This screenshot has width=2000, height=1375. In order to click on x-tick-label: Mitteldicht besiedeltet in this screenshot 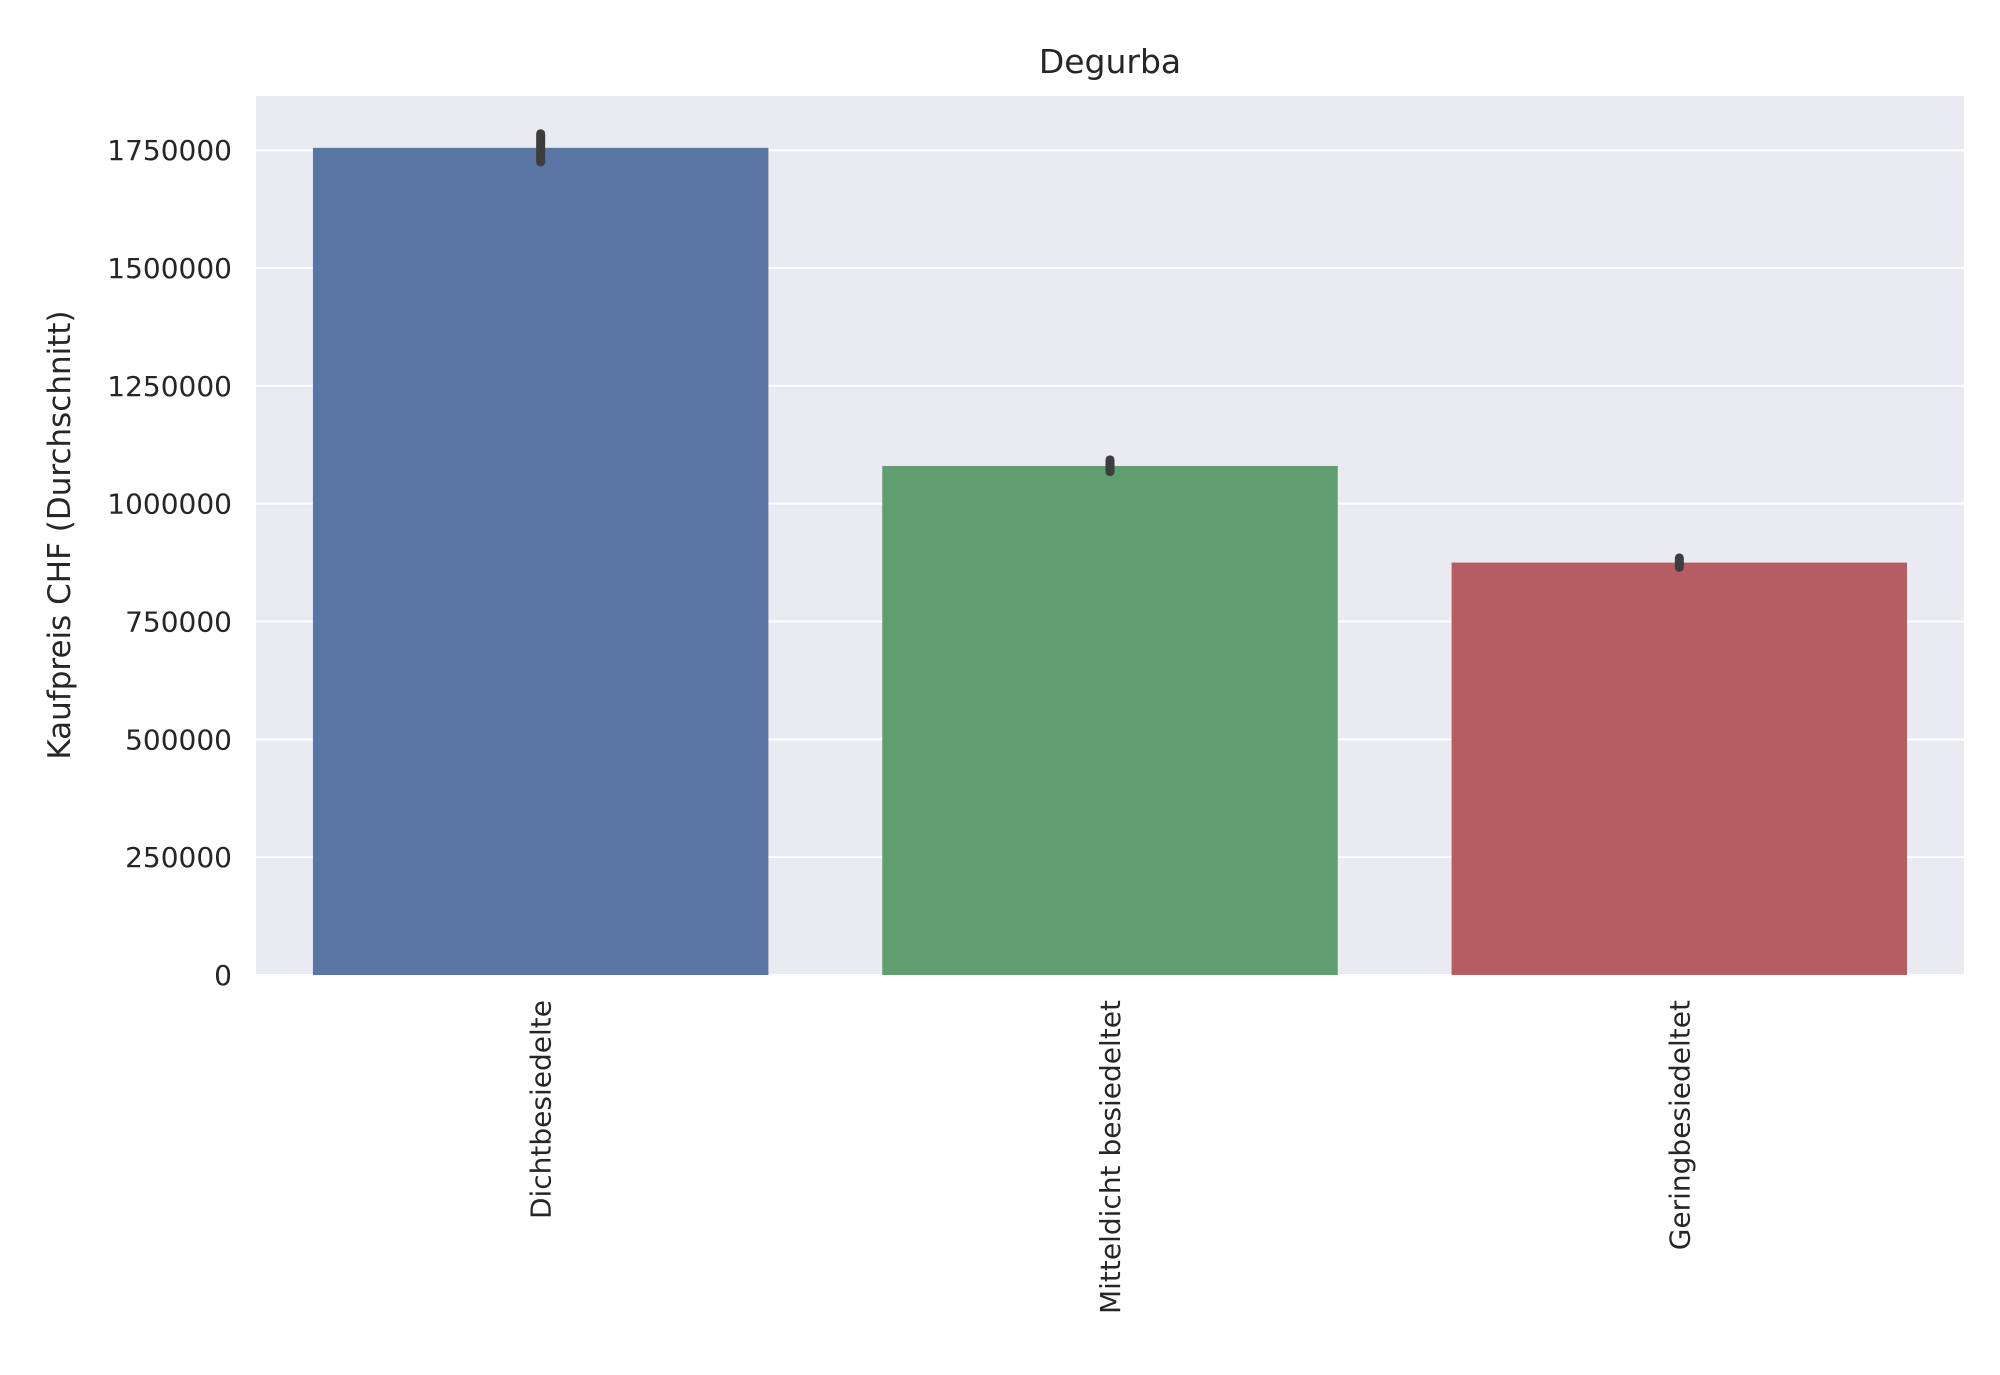, I will do `click(1110, 1157)`.